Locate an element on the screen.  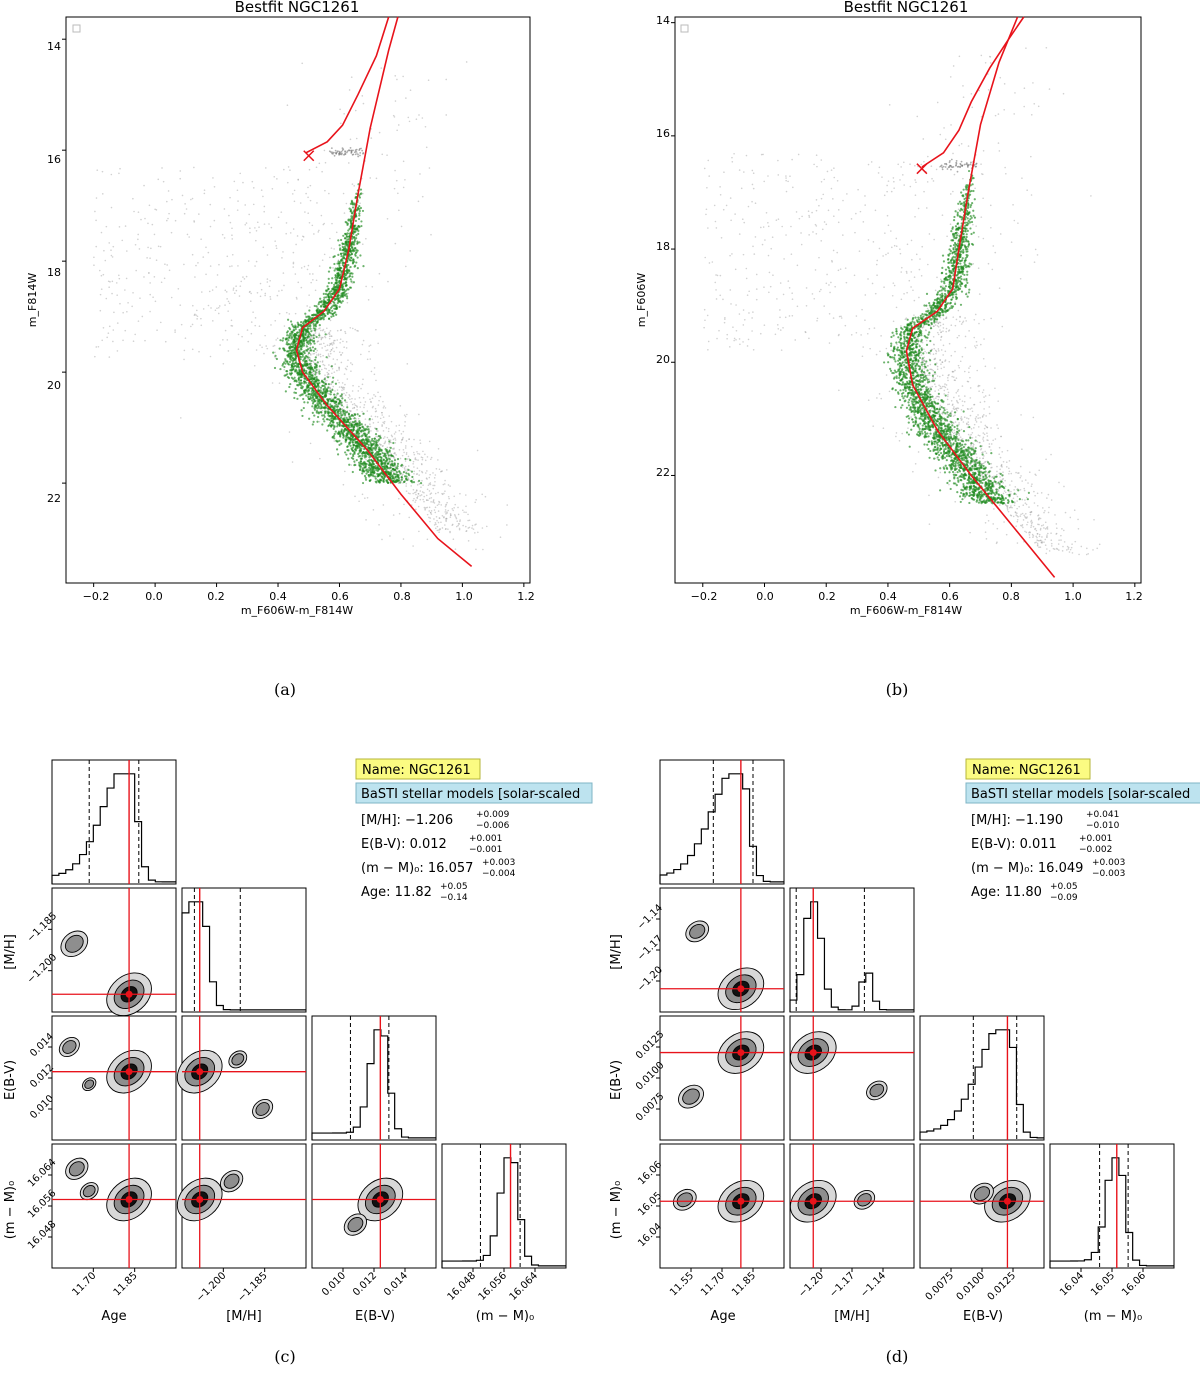
panel-a-ytick: 20 is located at coordinates (54, 385).